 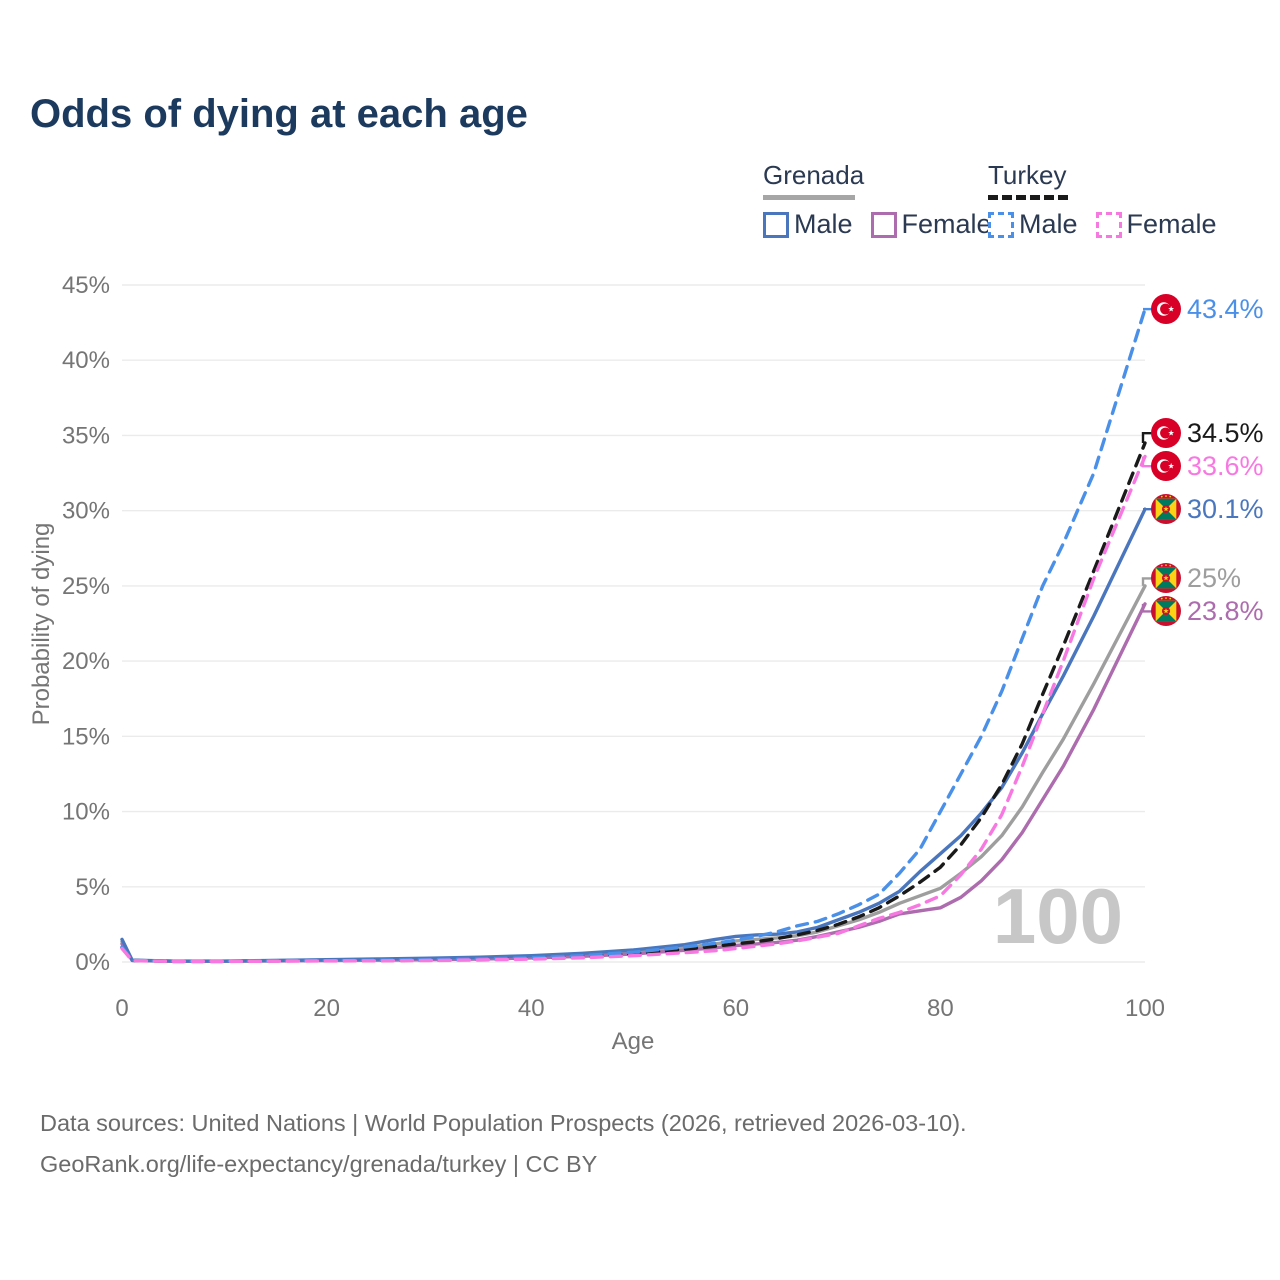 I want to click on end-label-grenada: 25%, so click(x=1196, y=578).